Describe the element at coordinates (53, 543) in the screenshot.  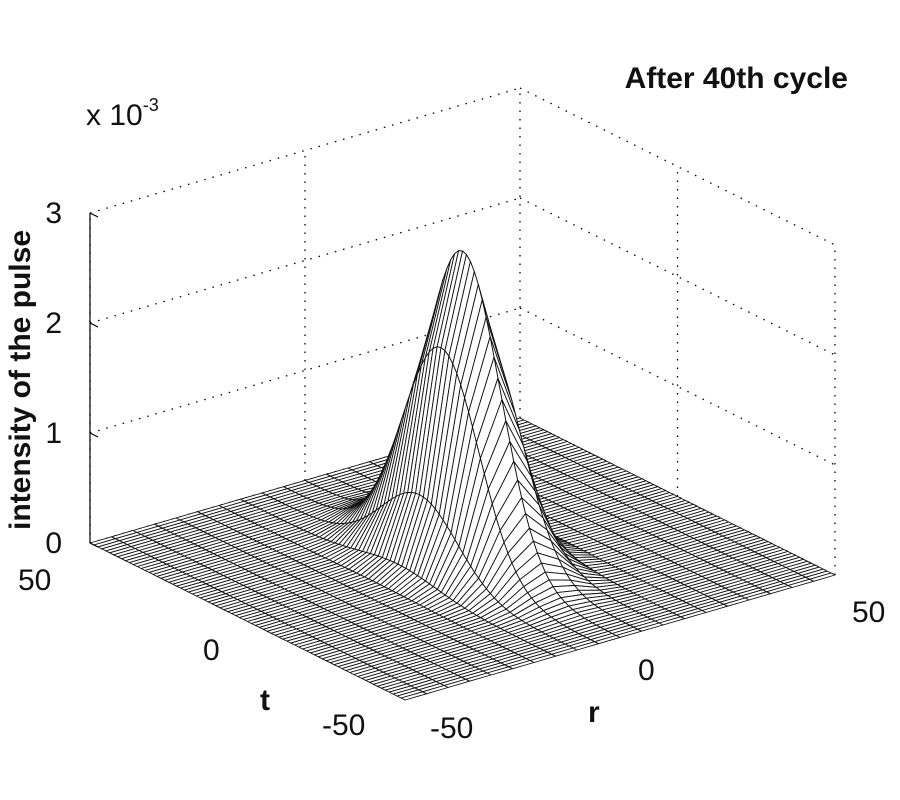
I see `z-tick-label: 0` at that location.